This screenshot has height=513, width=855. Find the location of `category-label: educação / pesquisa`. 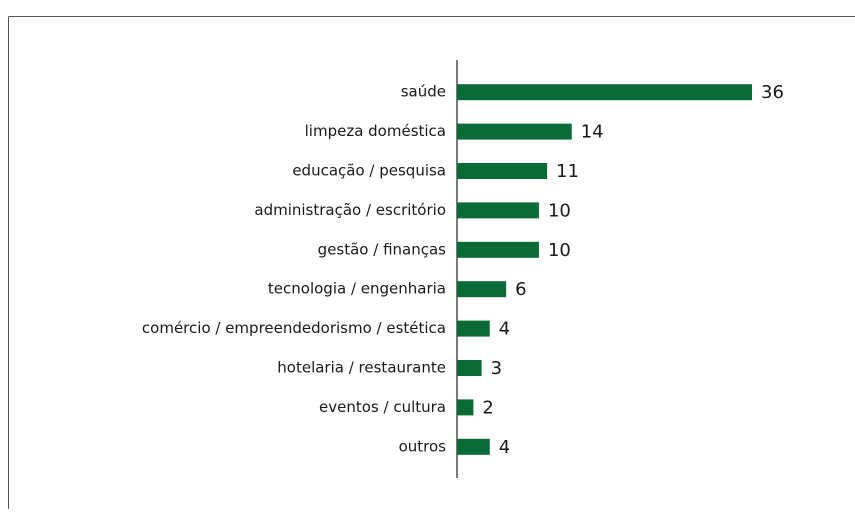

category-label: educação / pesquisa is located at coordinates (369, 171).